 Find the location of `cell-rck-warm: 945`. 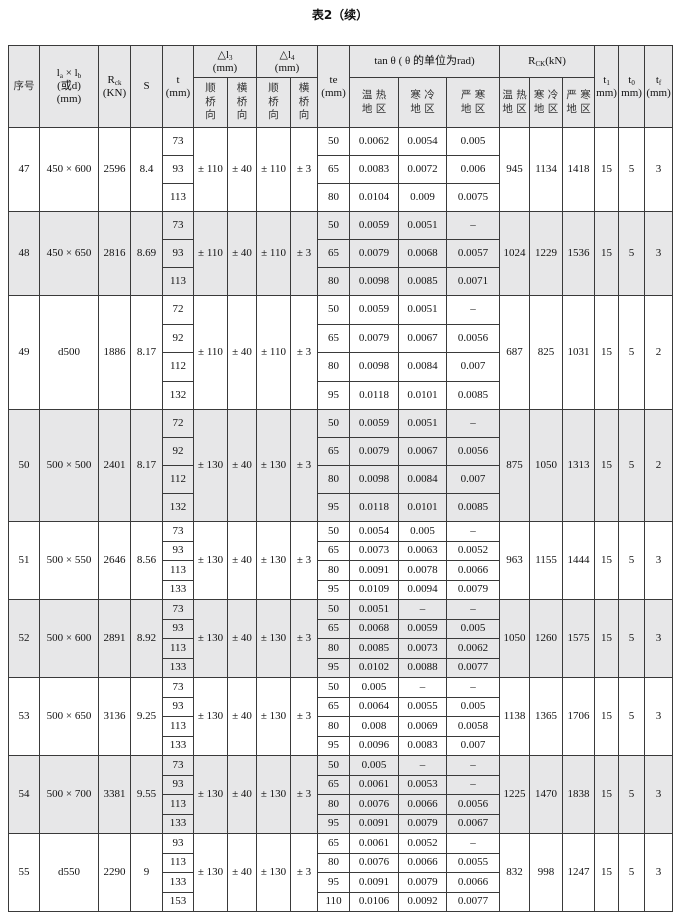

cell-rck-warm: 945 is located at coordinates (515, 169).